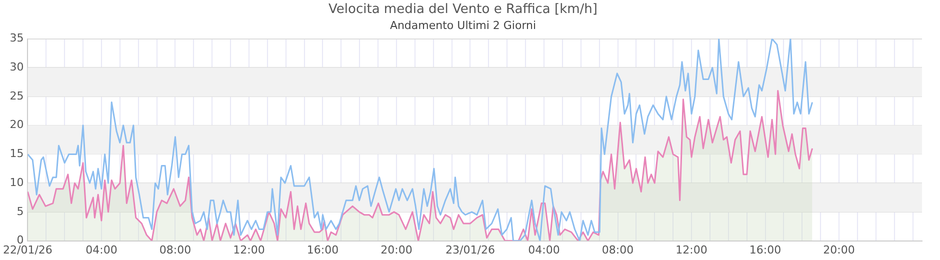 The image size is (940, 260). Describe the element at coordinates (17, 38) in the screenshot. I see `y-tick-label: 35` at that location.